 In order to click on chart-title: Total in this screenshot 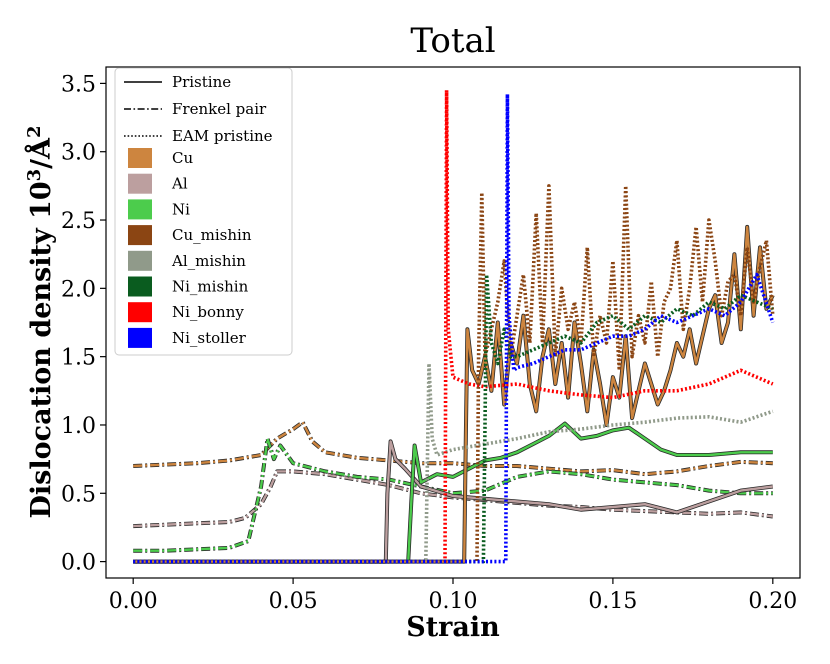, I will do `click(452, 41)`.